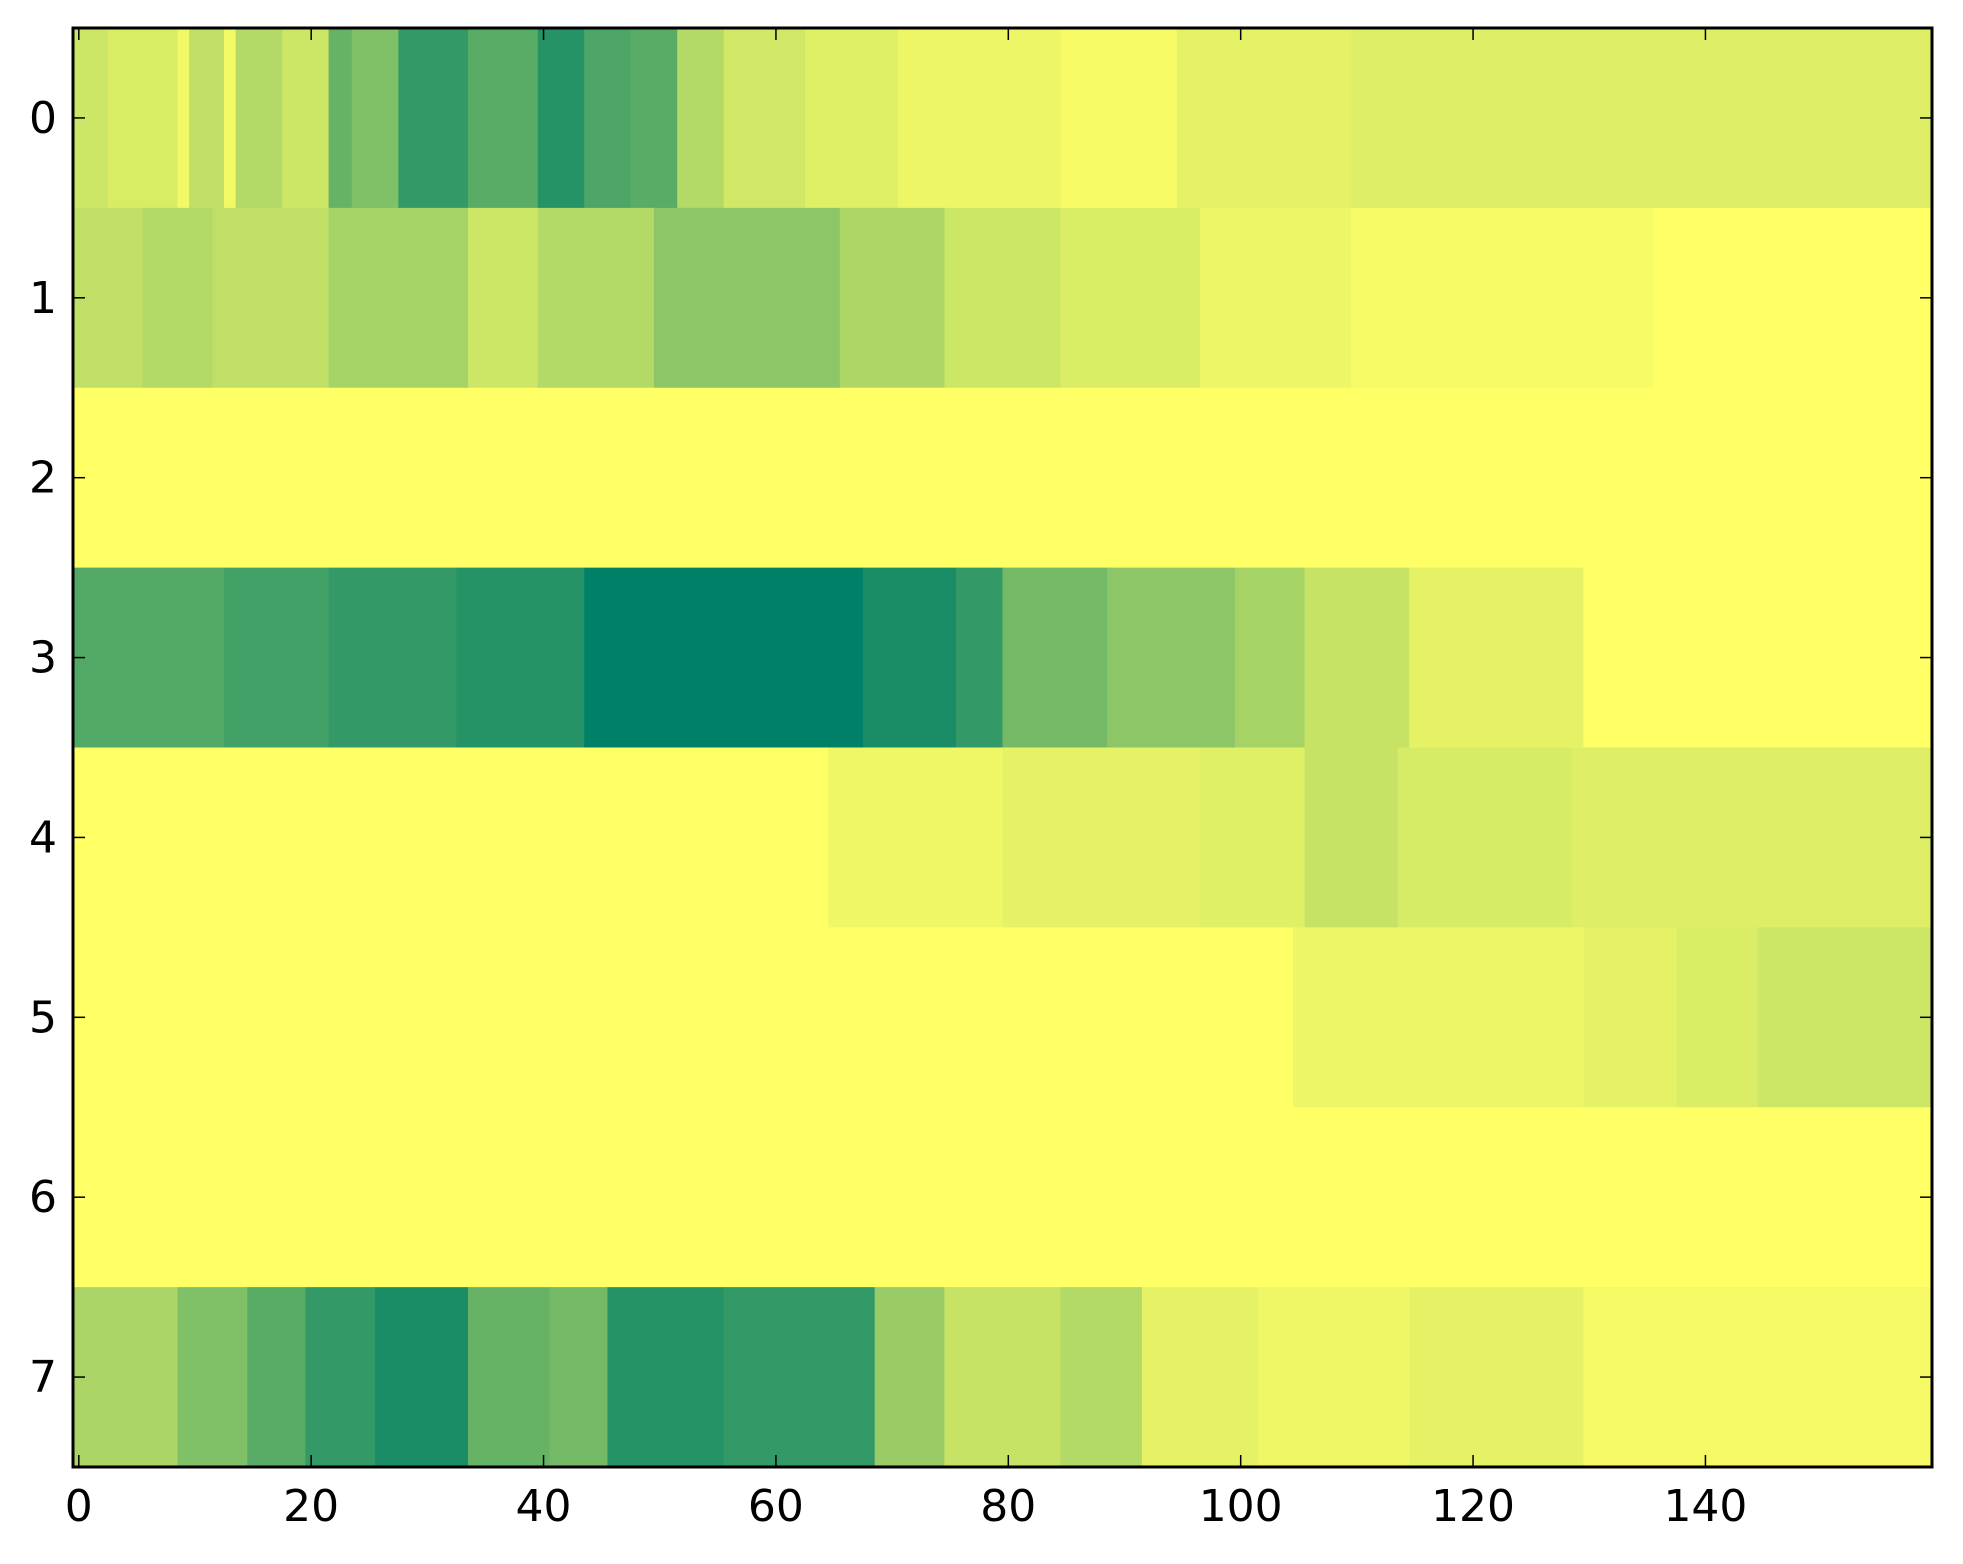  What do you see at coordinates (43, 478) in the screenshot?
I see `y-tick-label: 2` at bounding box center [43, 478].